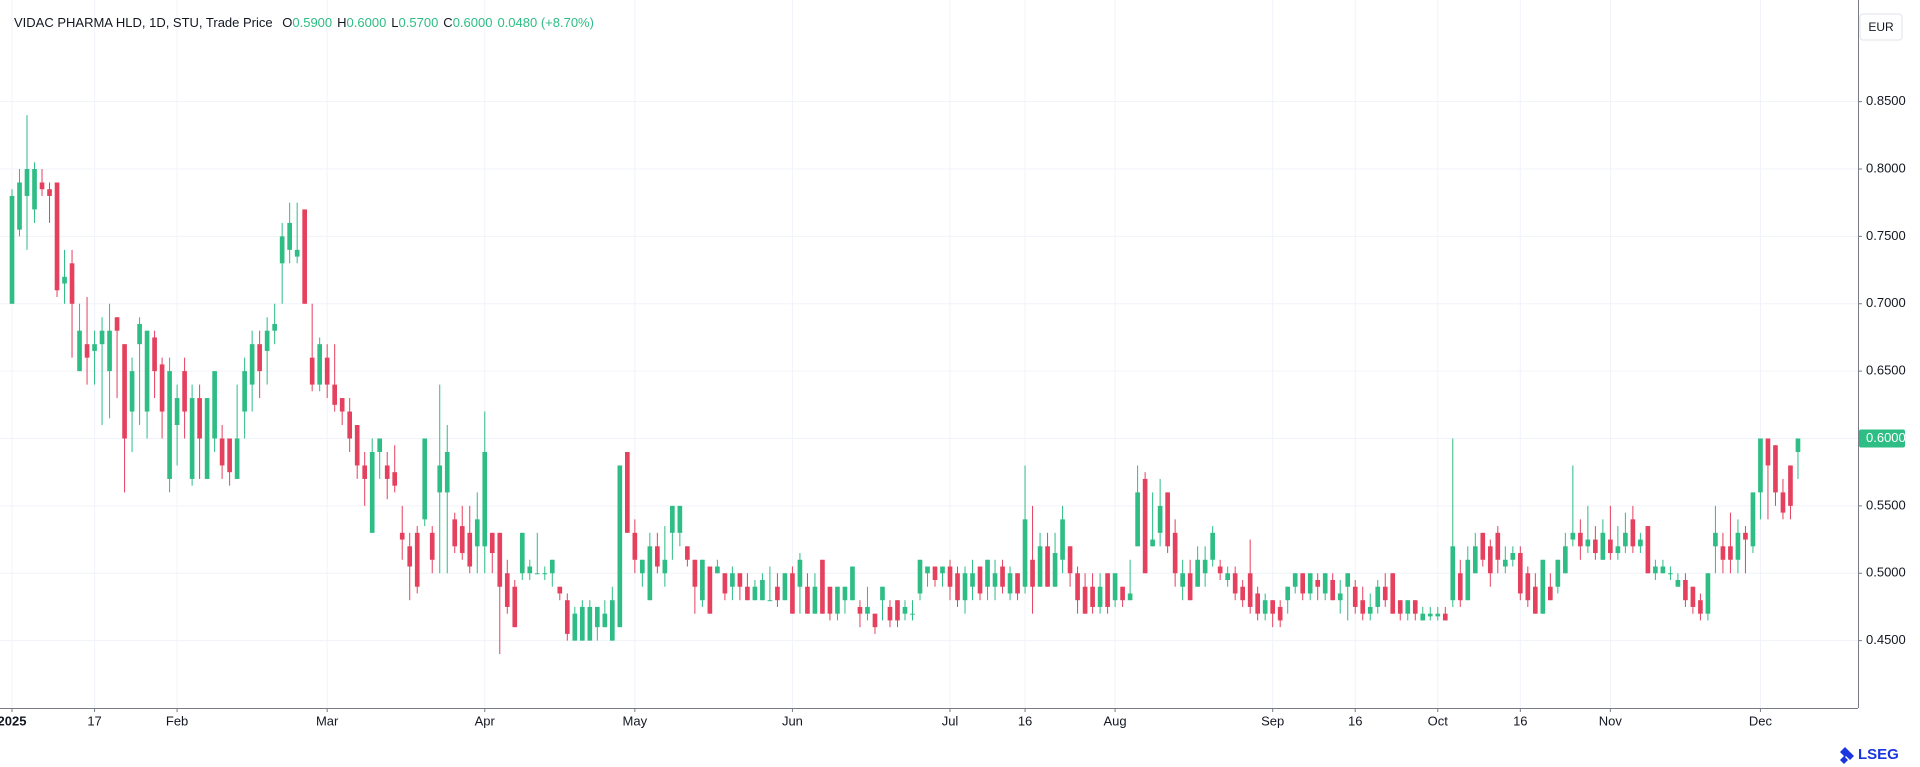 Image resolution: width=1920 pixels, height=767 pixels. Describe the element at coordinates (312, 22) in the screenshot. I see `ohlc-value: 0.5900` at that location.